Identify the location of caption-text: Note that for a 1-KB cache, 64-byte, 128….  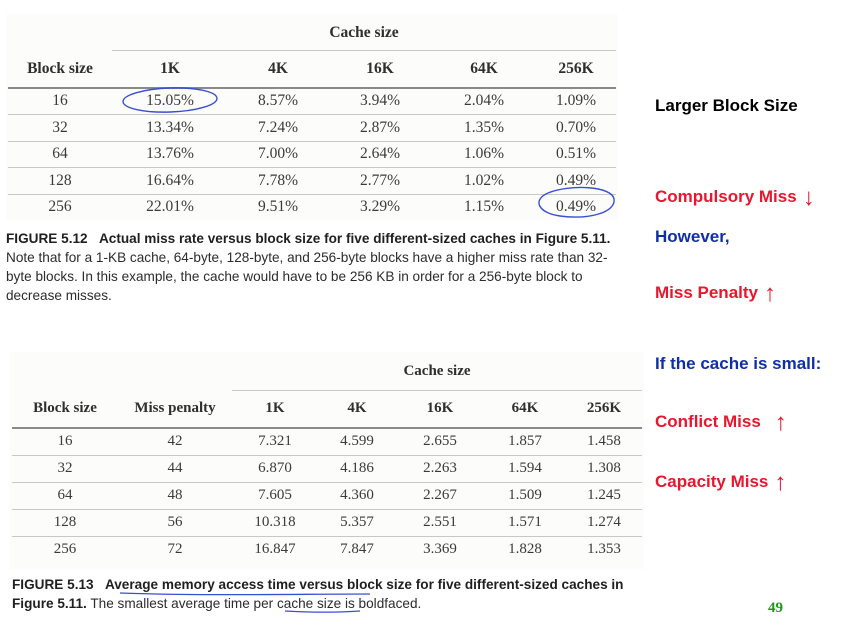
(307, 276).